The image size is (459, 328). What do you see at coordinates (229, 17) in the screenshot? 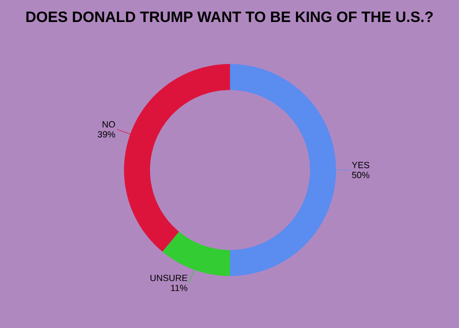
I see `chart-title: DOES DONALD TRUMP WANT TO BE KING OF THE U.S.?` at bounding box center [229, 17].